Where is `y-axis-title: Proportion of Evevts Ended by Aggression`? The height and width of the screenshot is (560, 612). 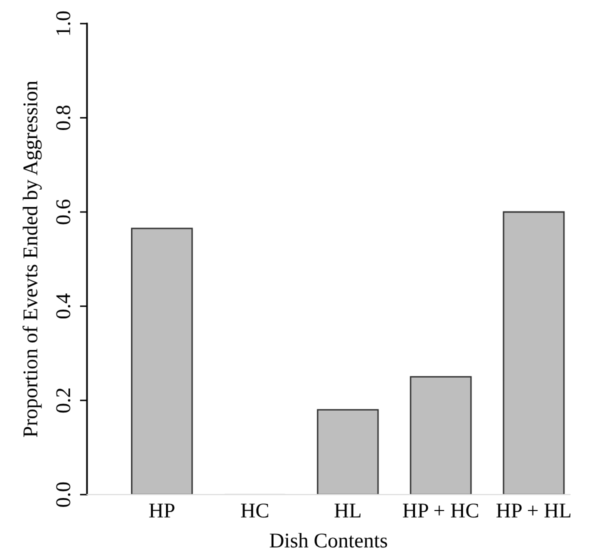
y-axis-title: Proportion of Evevts Ended by Aggression is located at coordinates (32, 259).